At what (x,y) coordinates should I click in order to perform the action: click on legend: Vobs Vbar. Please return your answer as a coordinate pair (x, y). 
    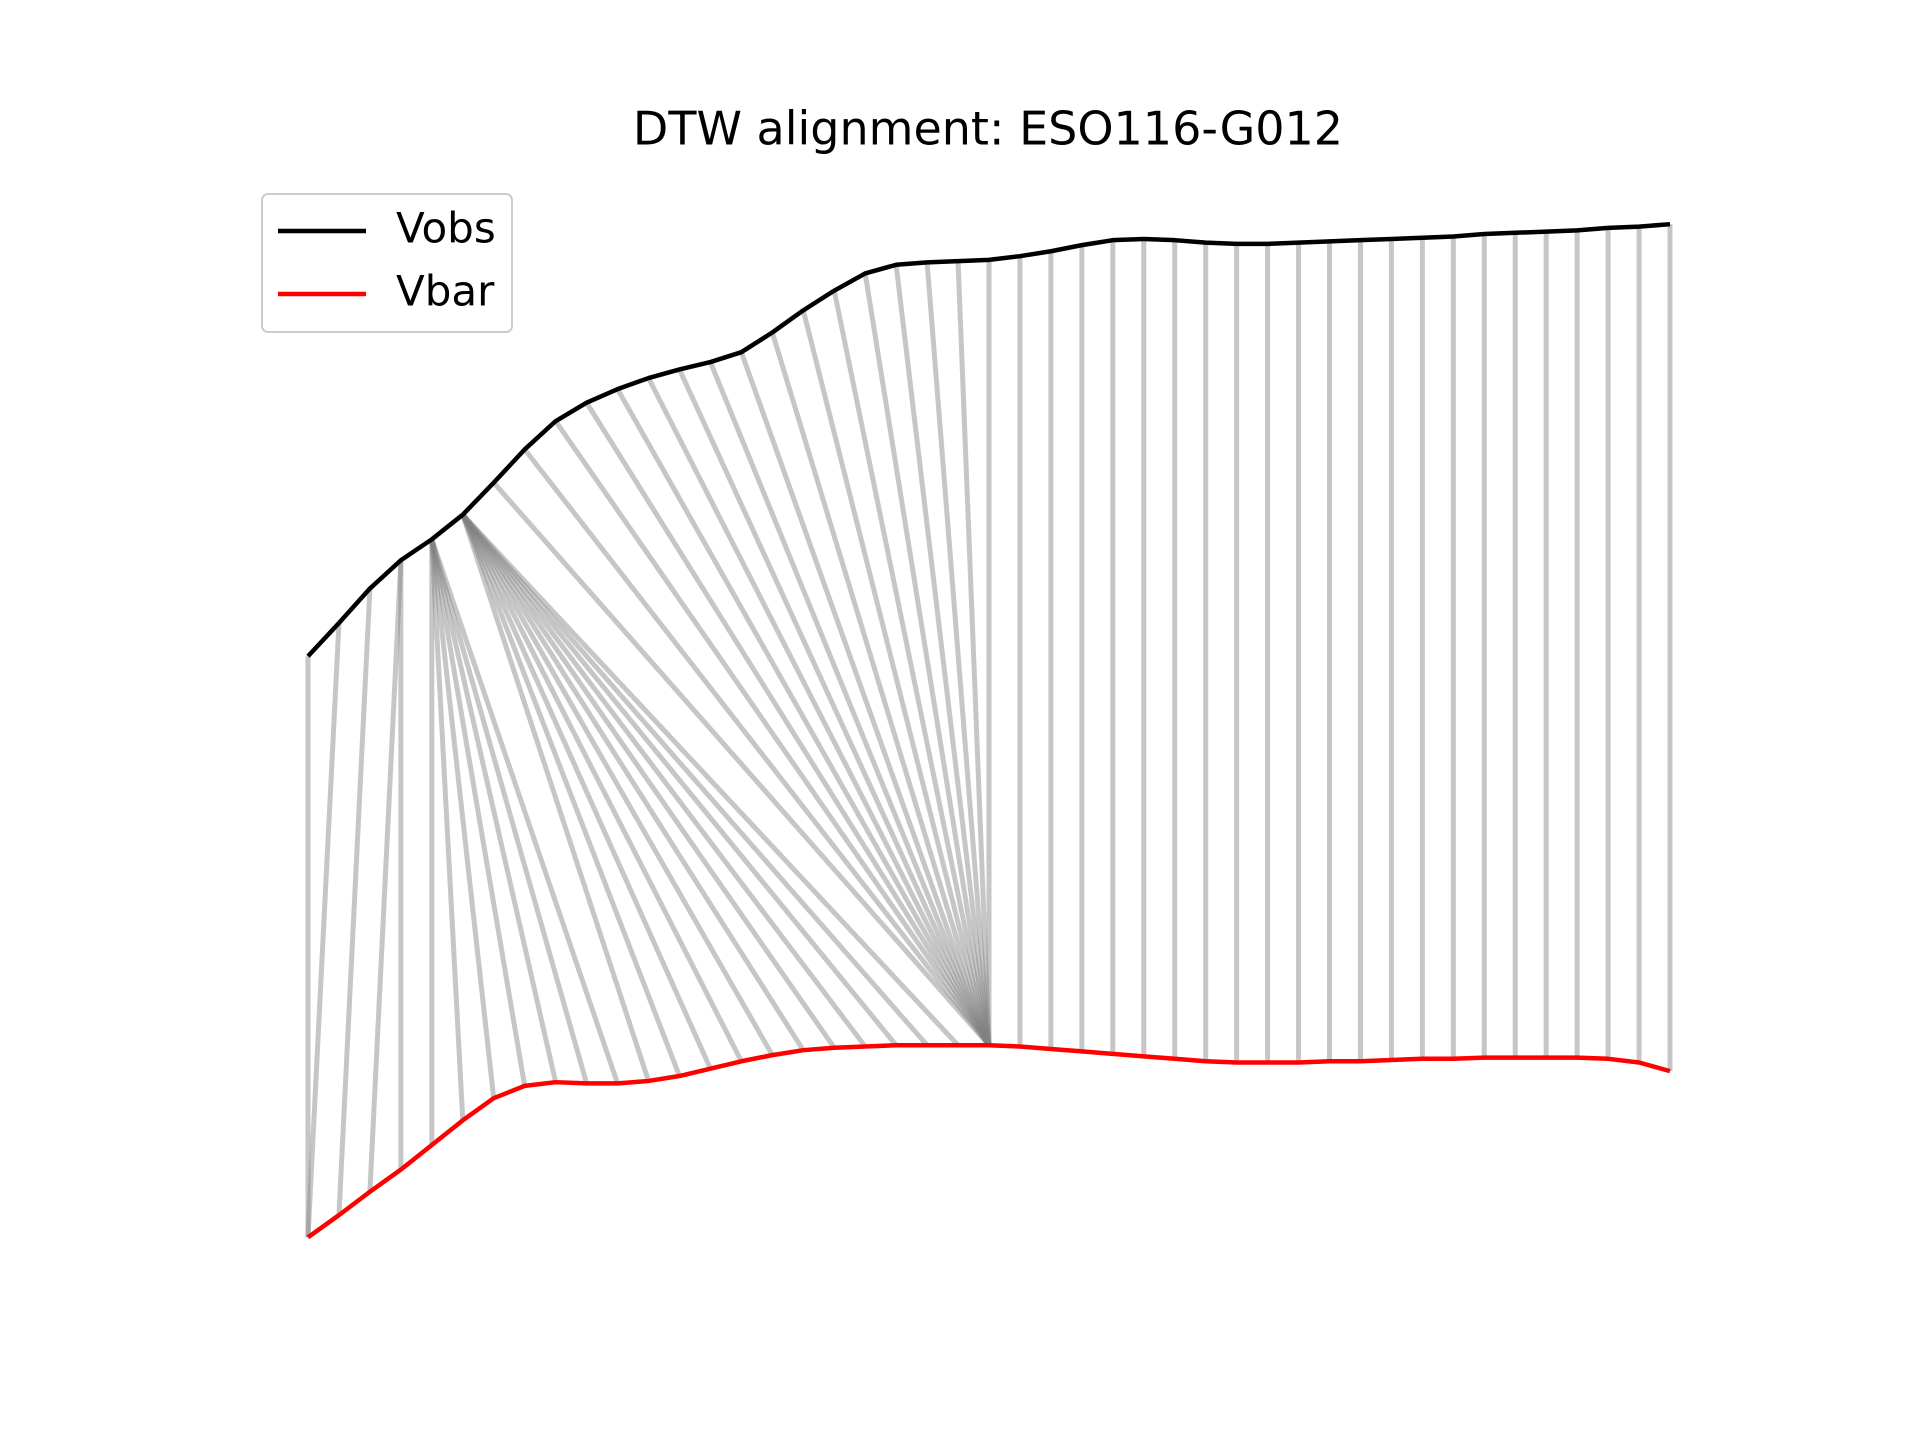
    Looking at the image, I should click on (387, 263).